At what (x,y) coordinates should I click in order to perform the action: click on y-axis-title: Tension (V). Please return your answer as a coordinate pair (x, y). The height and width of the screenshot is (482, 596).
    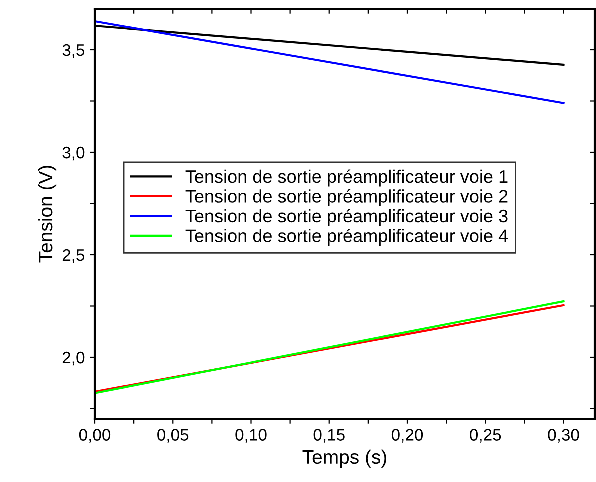
    Looking at the image, I should click on (47, 214).